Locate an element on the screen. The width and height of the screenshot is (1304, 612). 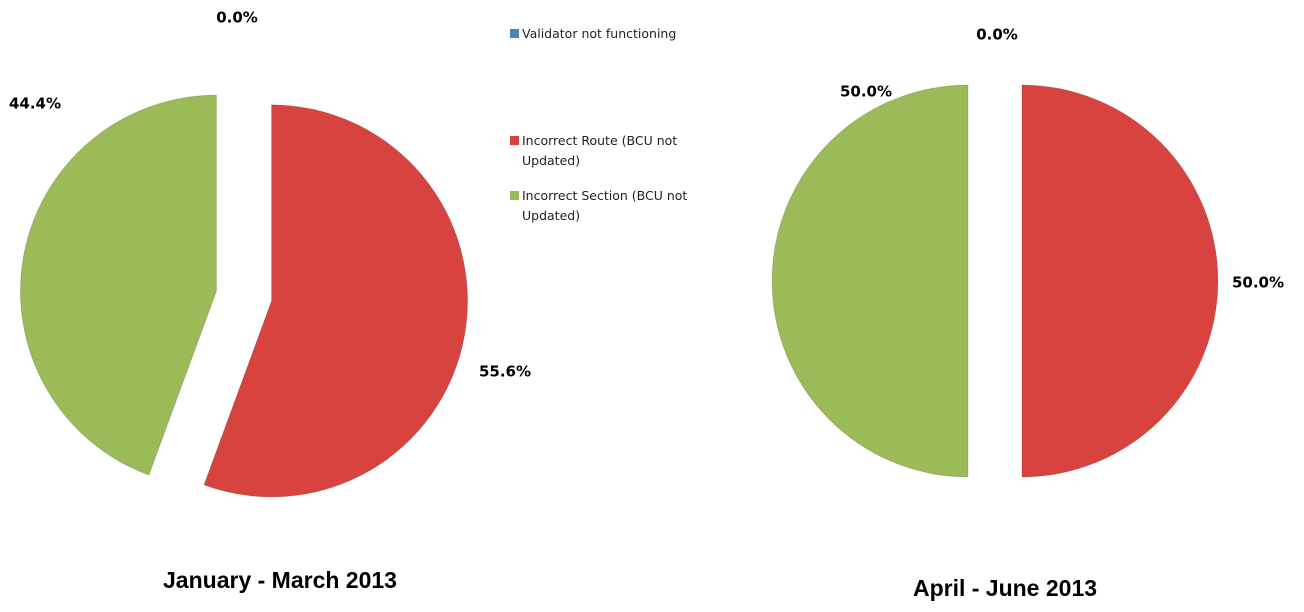
chart-title: January - March 2013 is located at coordinates (280, 580).